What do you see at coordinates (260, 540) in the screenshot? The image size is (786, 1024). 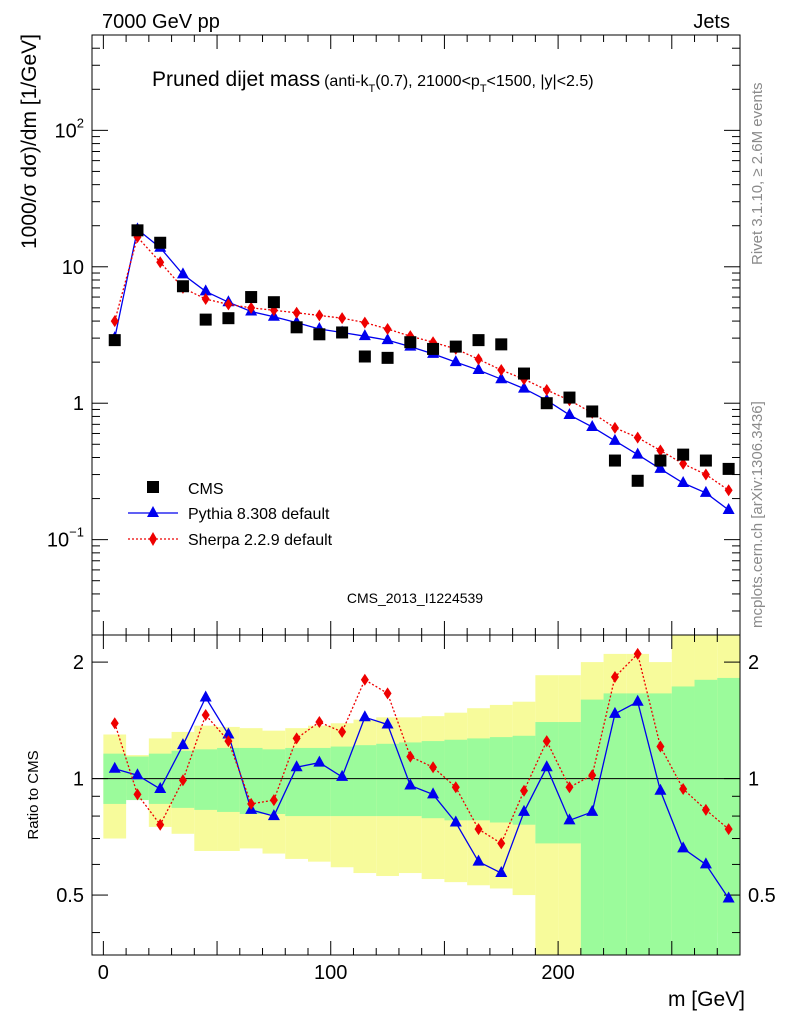 I see `legend-label-sherpa: Sherpa 2.2.9 default` at bounding box center [260, 540].